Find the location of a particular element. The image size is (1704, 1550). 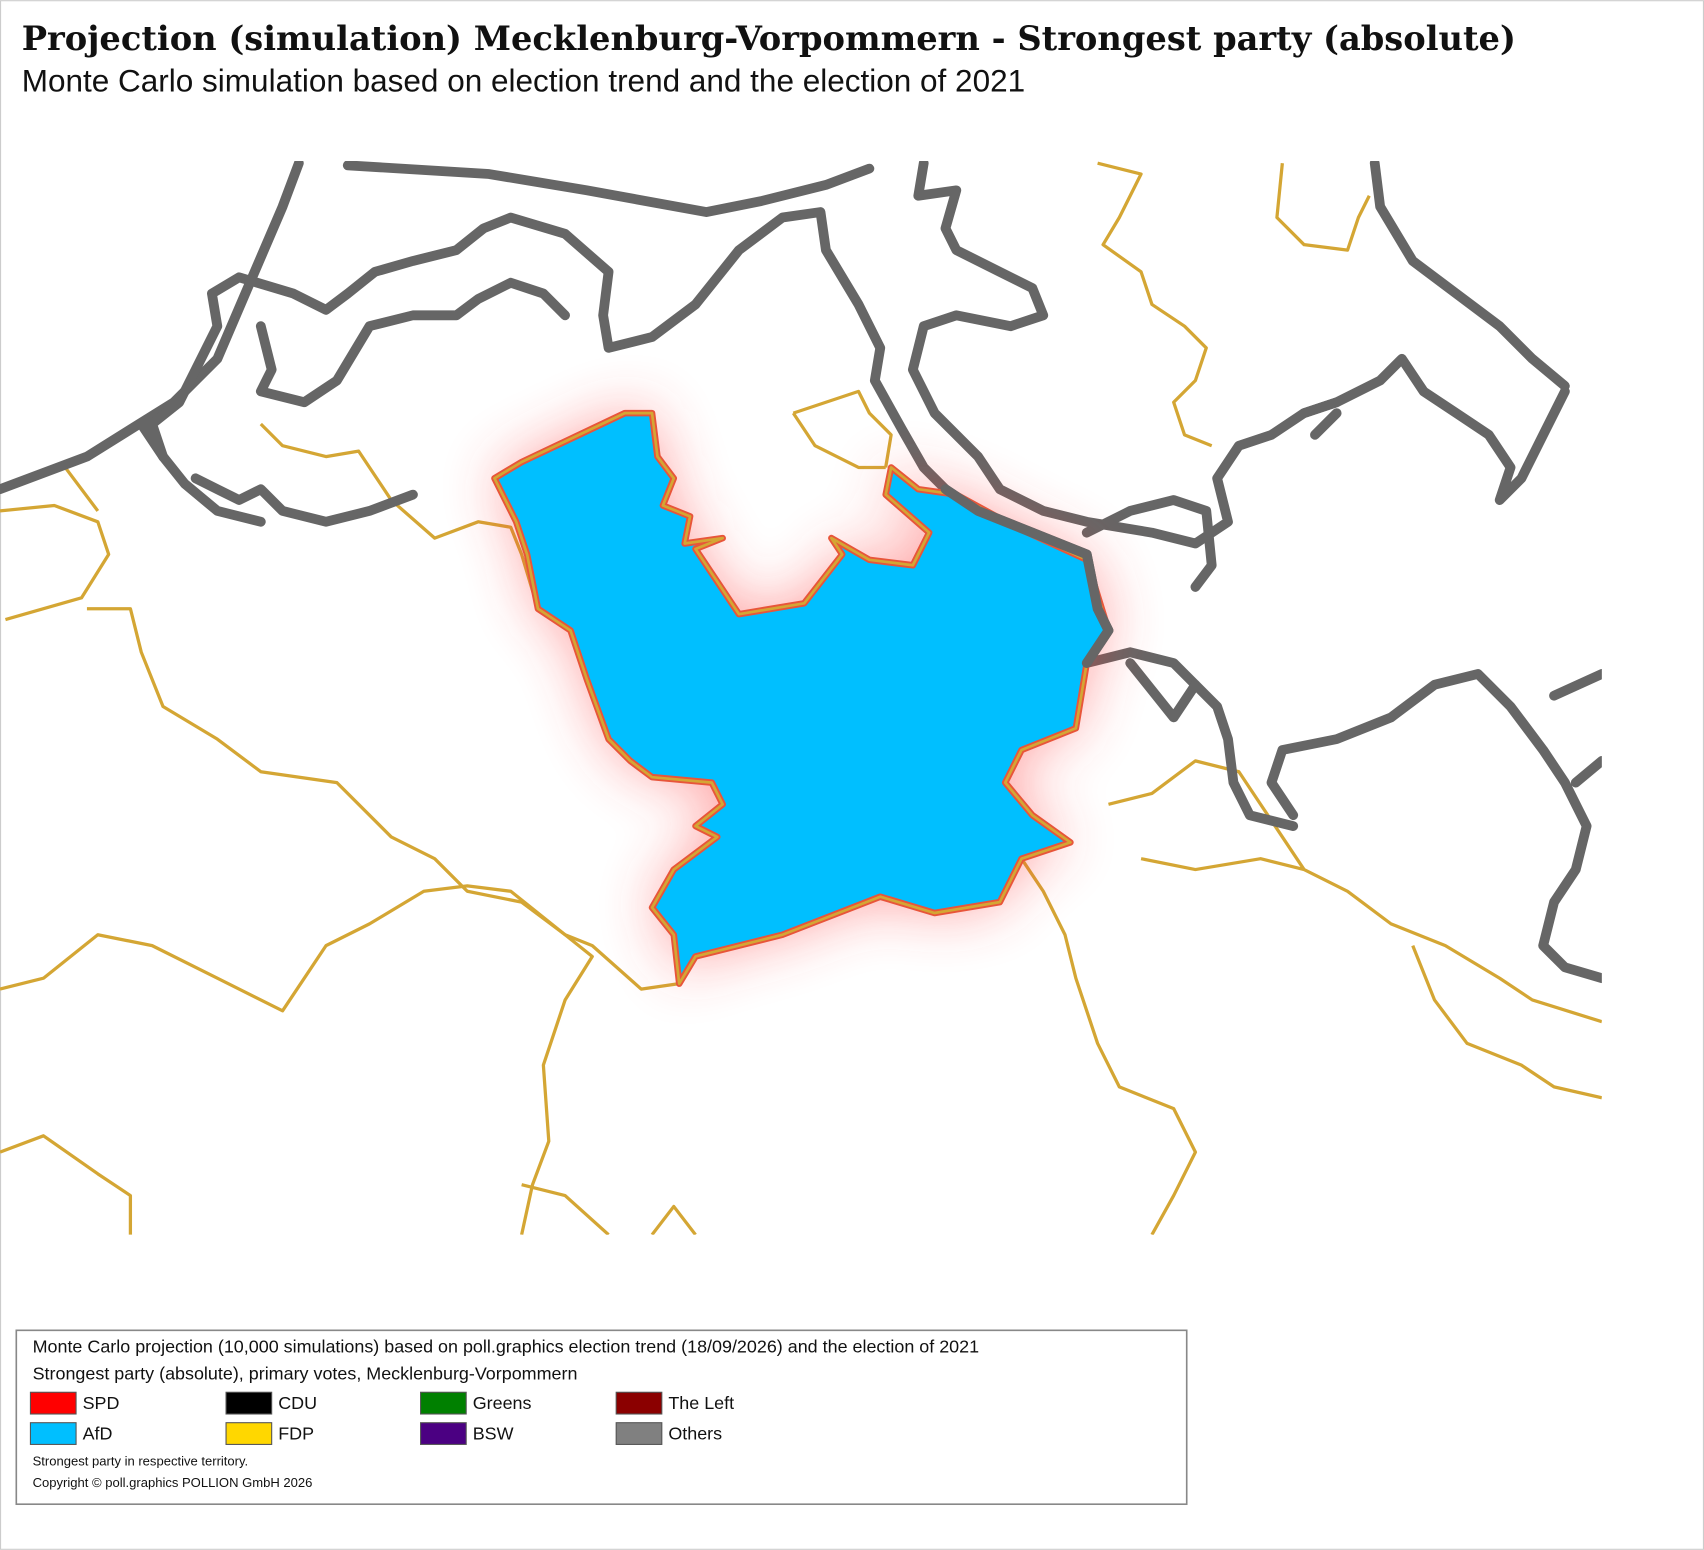

legend-label: AfD is located at coordinates (98, 1433).